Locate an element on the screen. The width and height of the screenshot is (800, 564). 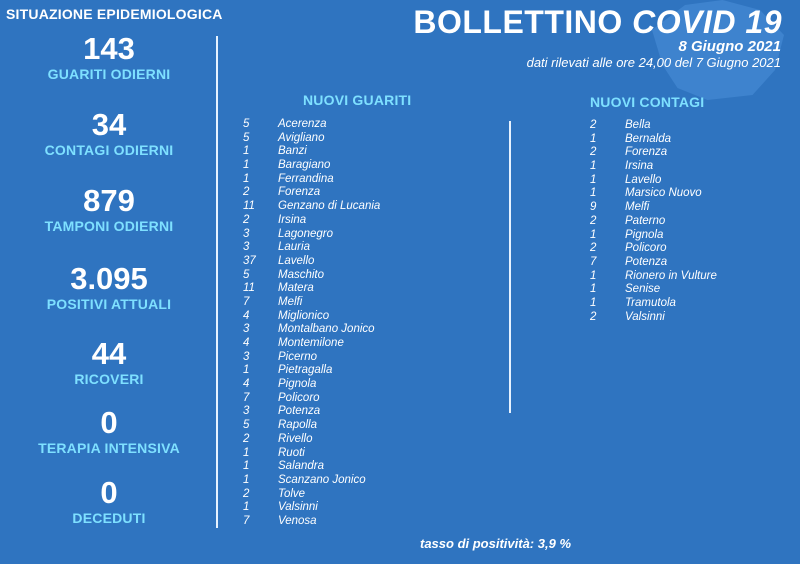
list-item: 3 Picerno is located at coordinates (368, 358).